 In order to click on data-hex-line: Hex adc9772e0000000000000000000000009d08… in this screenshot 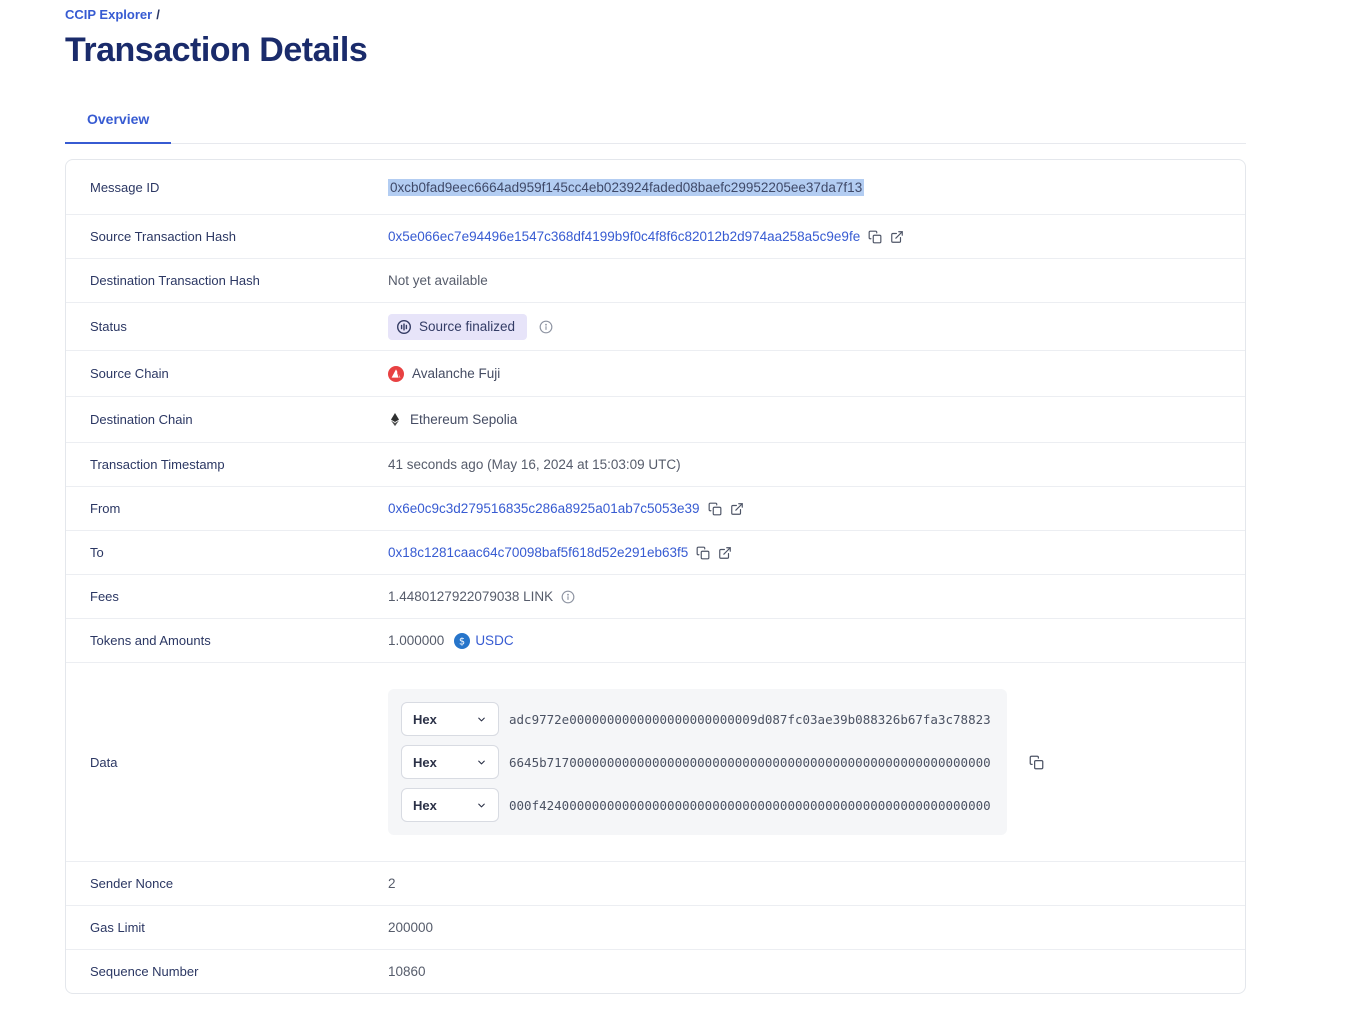, I will do `click(697, 719)`.